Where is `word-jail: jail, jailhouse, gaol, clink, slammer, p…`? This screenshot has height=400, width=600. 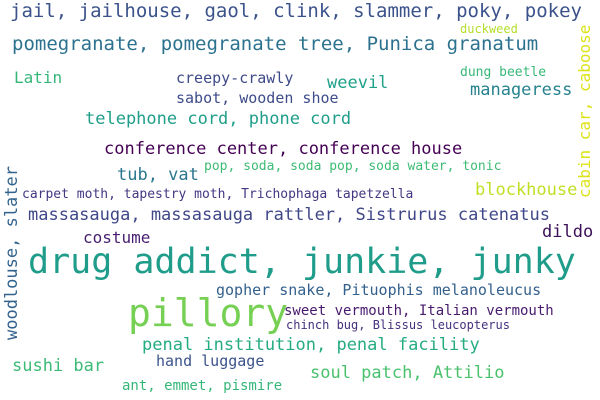
word-jail: jail, jailhouse, gaol, clink, slammer, p… is located at coordinates (296, 11).